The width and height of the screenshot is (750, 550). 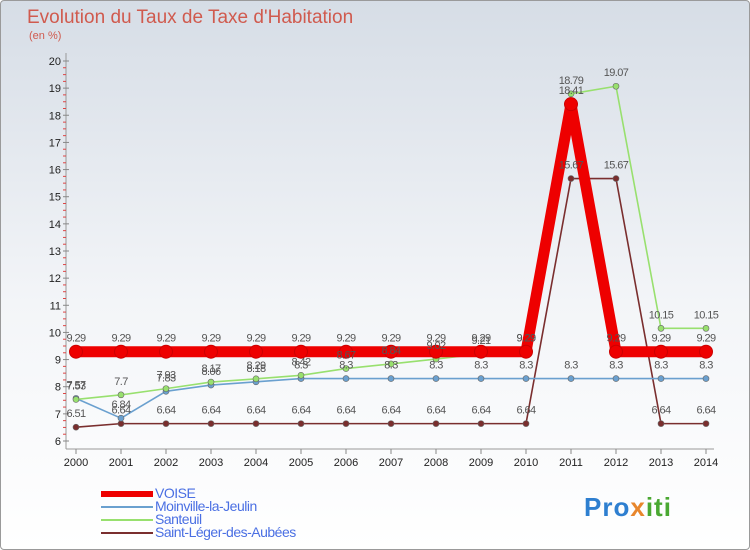 What do you see at coordinates (255, 366) in the screenshot?
I see `data-label-santeuil: 8.29` at bounding box center [255, 366].